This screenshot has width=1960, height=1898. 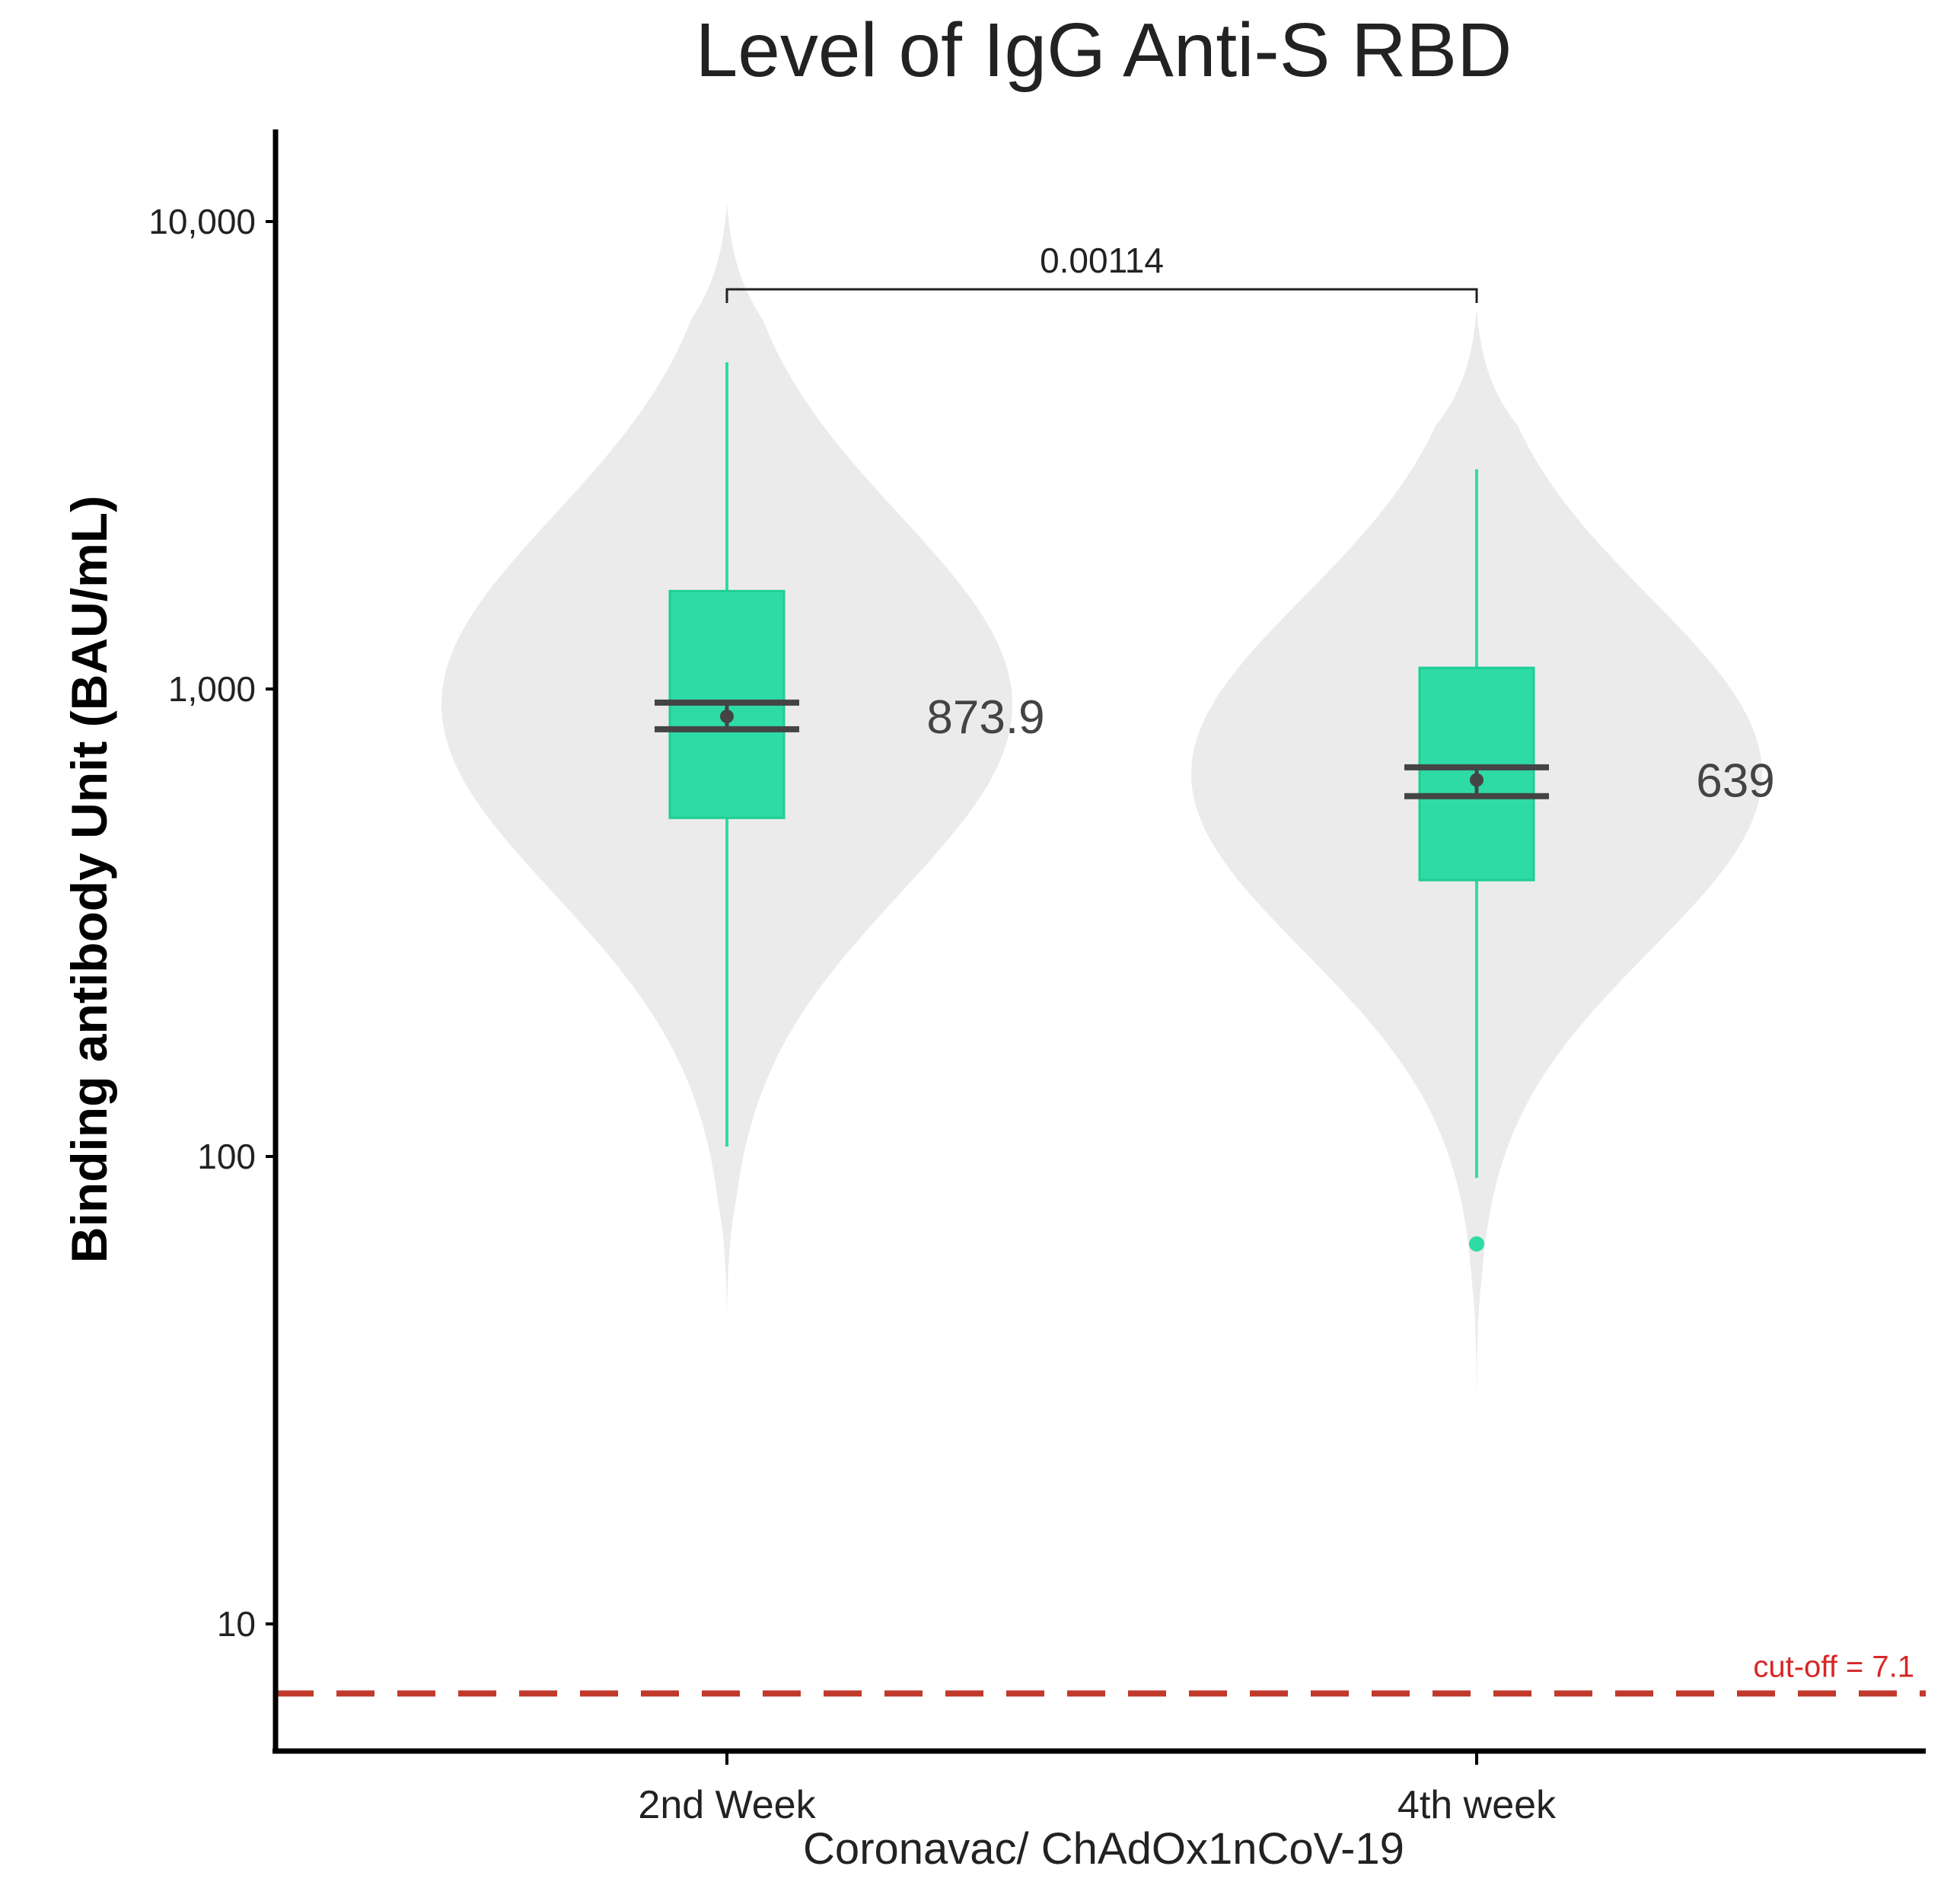 What do you see at coordinates (236, 1624) in the screenshot?
I see `y-tick-label: 10` at bounding box center [236, 1624].